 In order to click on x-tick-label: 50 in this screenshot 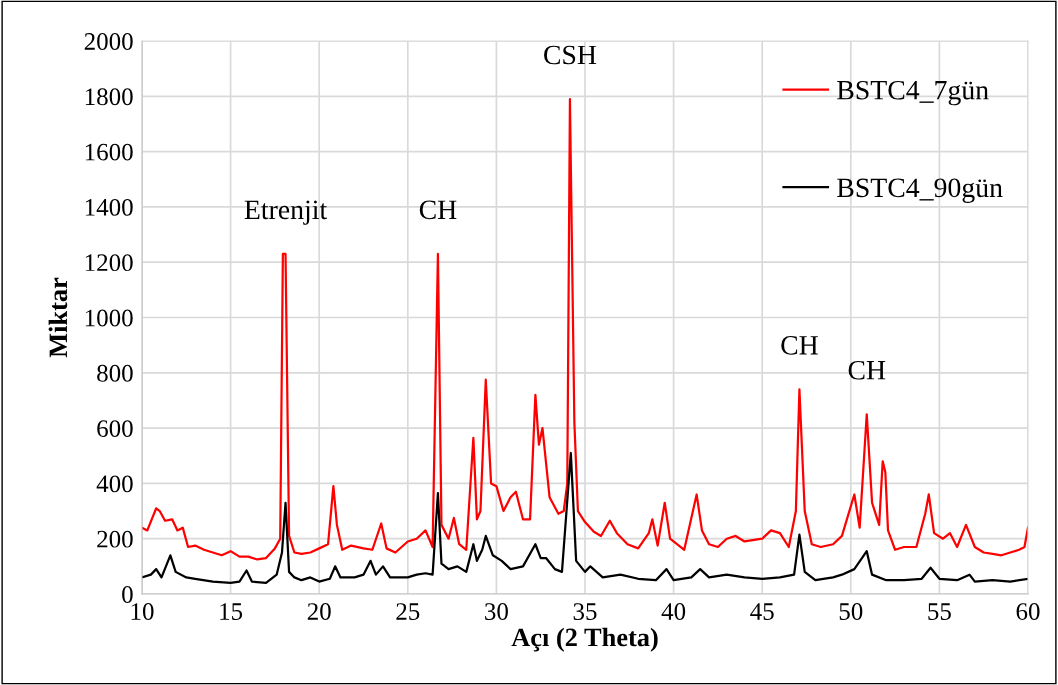, I will do `click(851, 611)`.